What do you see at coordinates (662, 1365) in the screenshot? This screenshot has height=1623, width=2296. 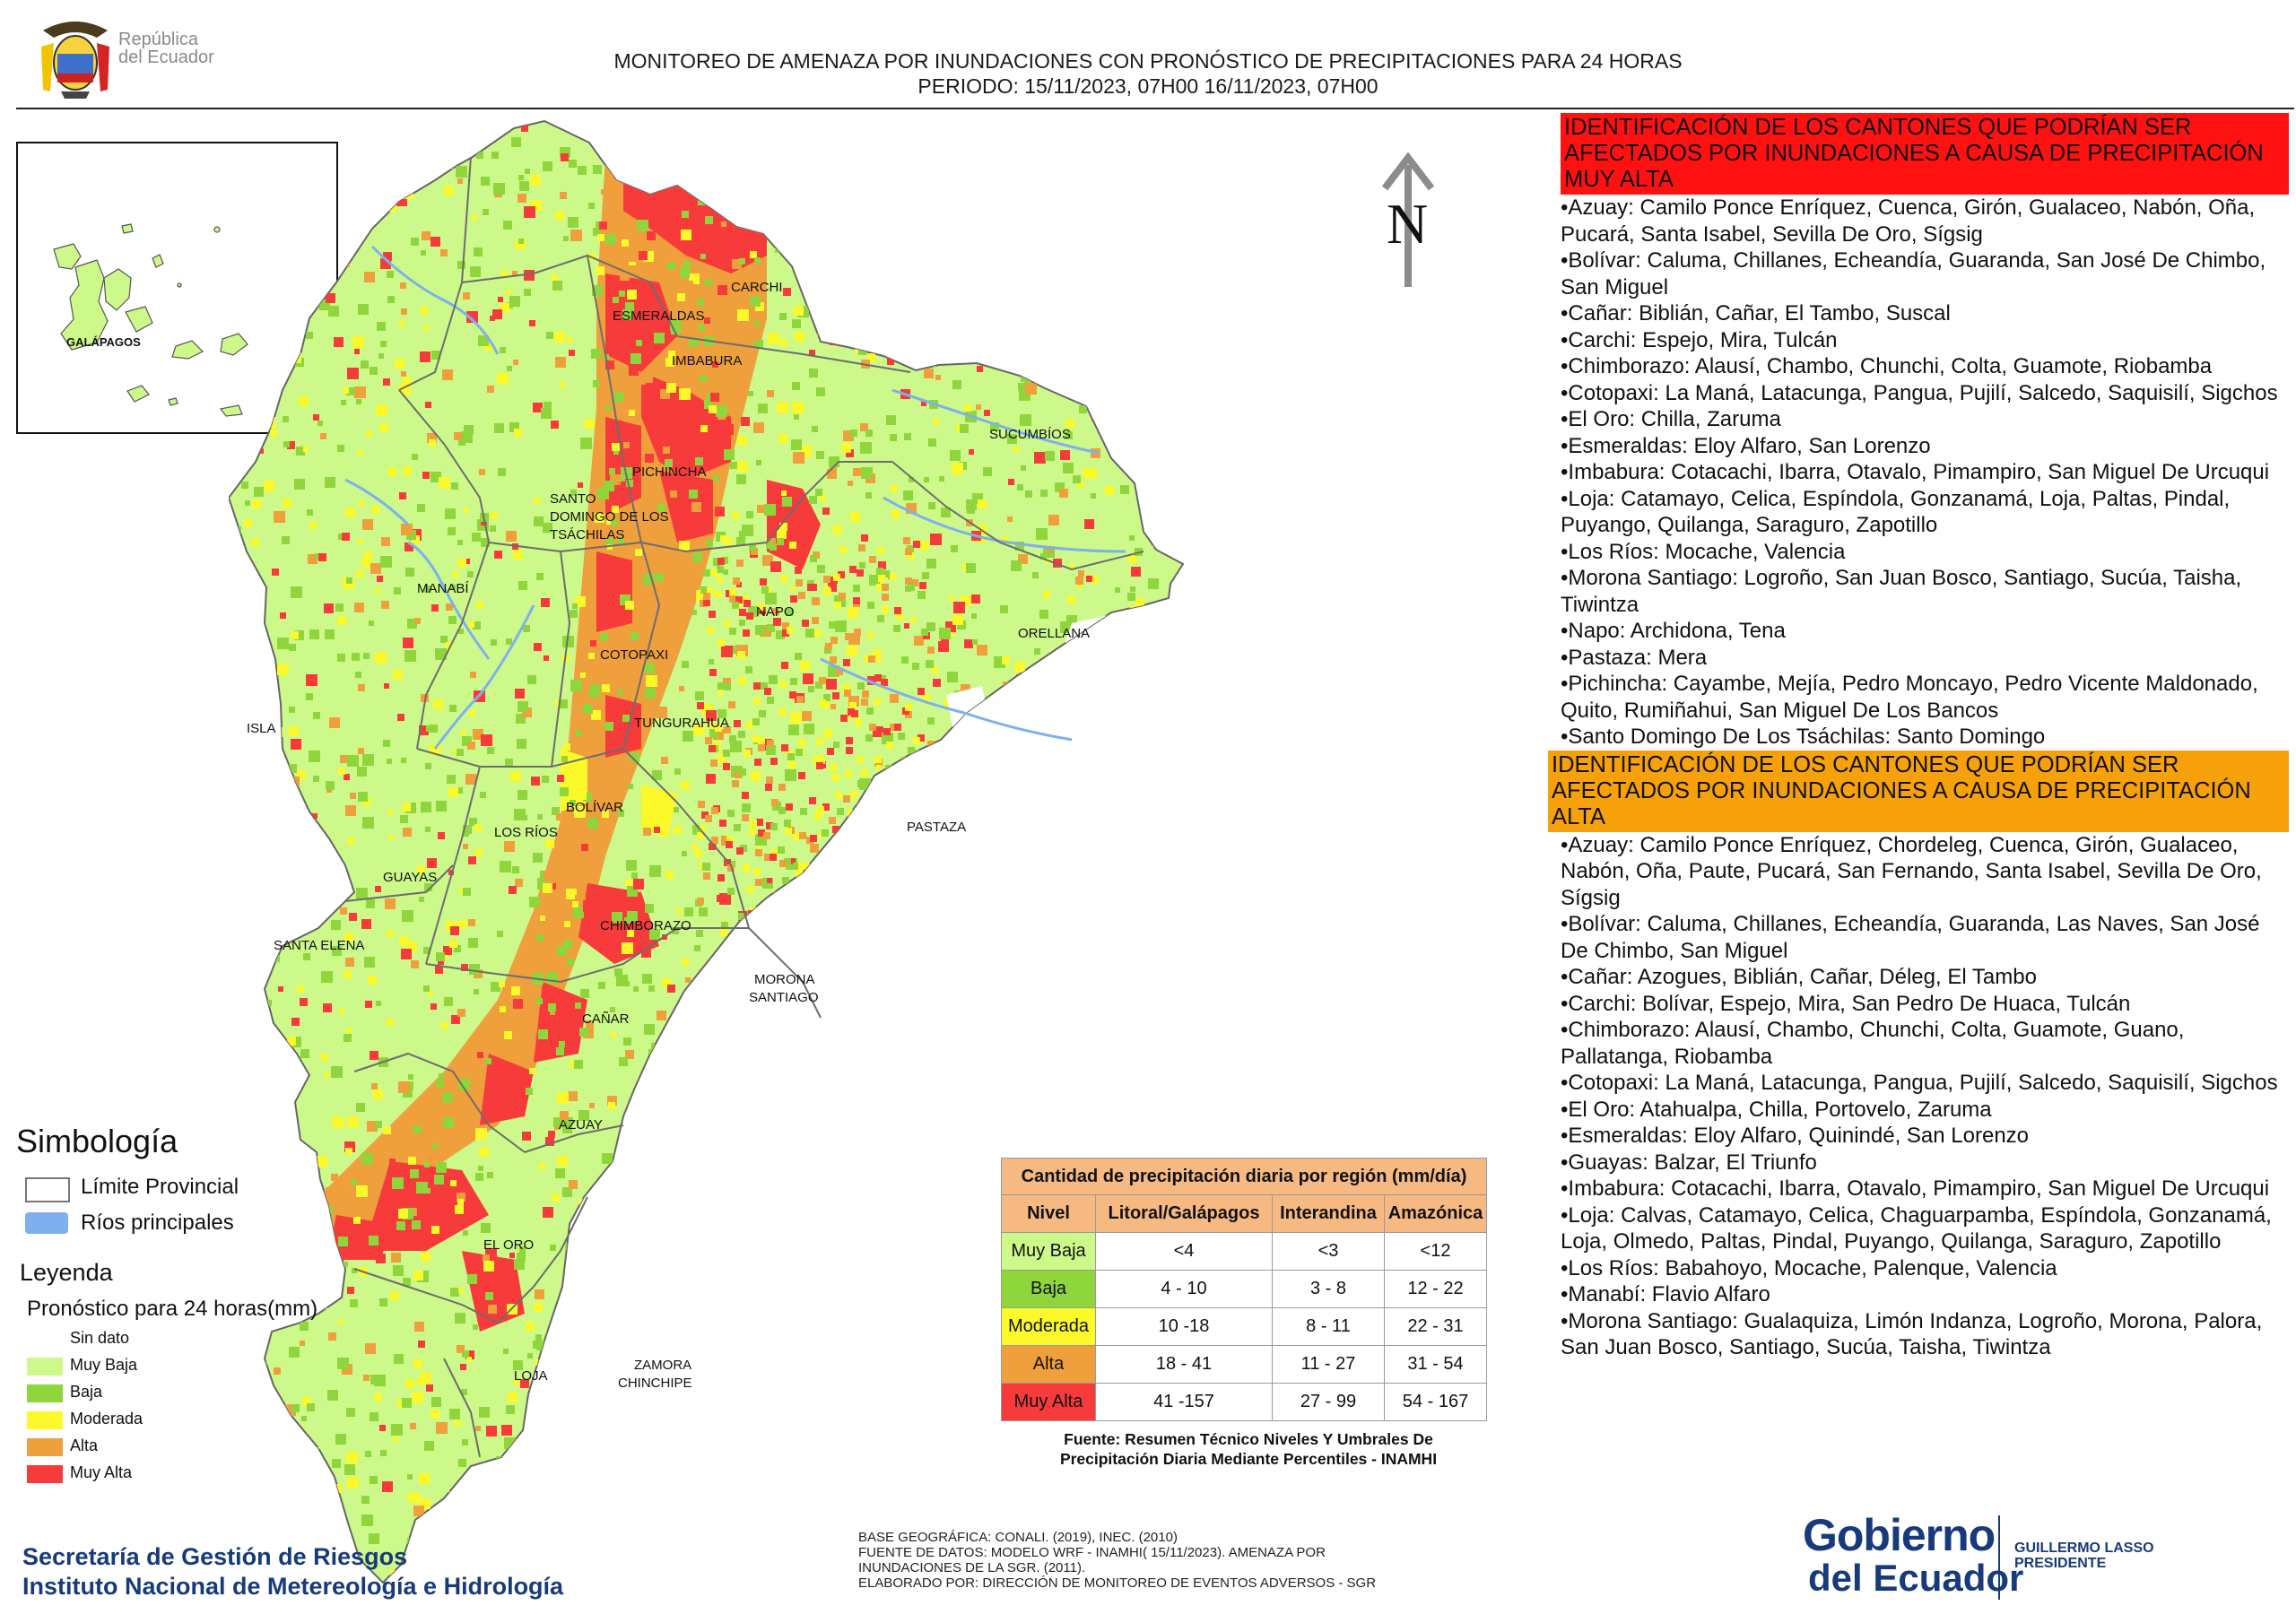 I see `label-zamora-1: ZAMORA` at bounding box center [662, 1365].